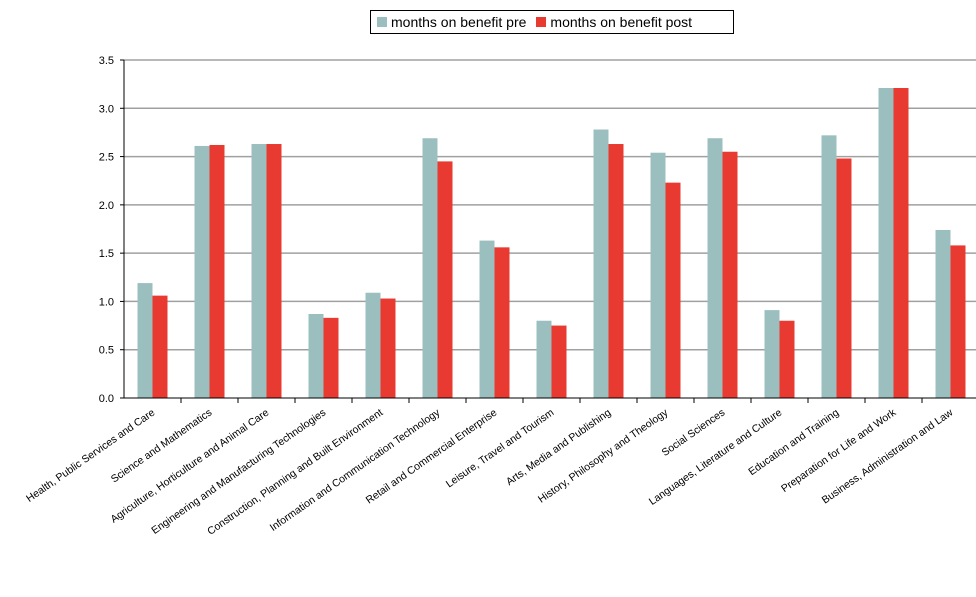 The height and width of the screenshot is (597, 976). I want to click on legend-swatch-pre, so click(382, 22).